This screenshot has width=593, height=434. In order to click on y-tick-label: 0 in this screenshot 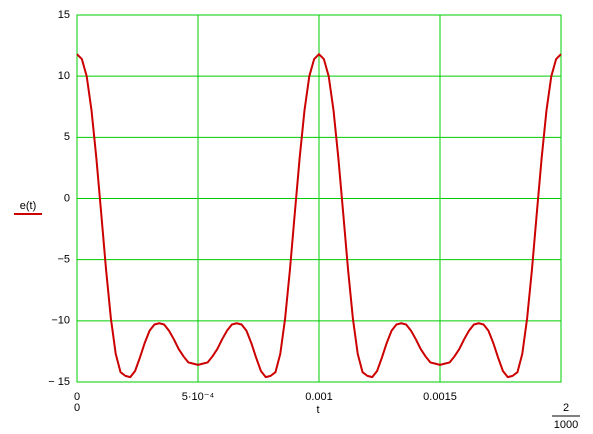, I will do `click(67, 198)`.